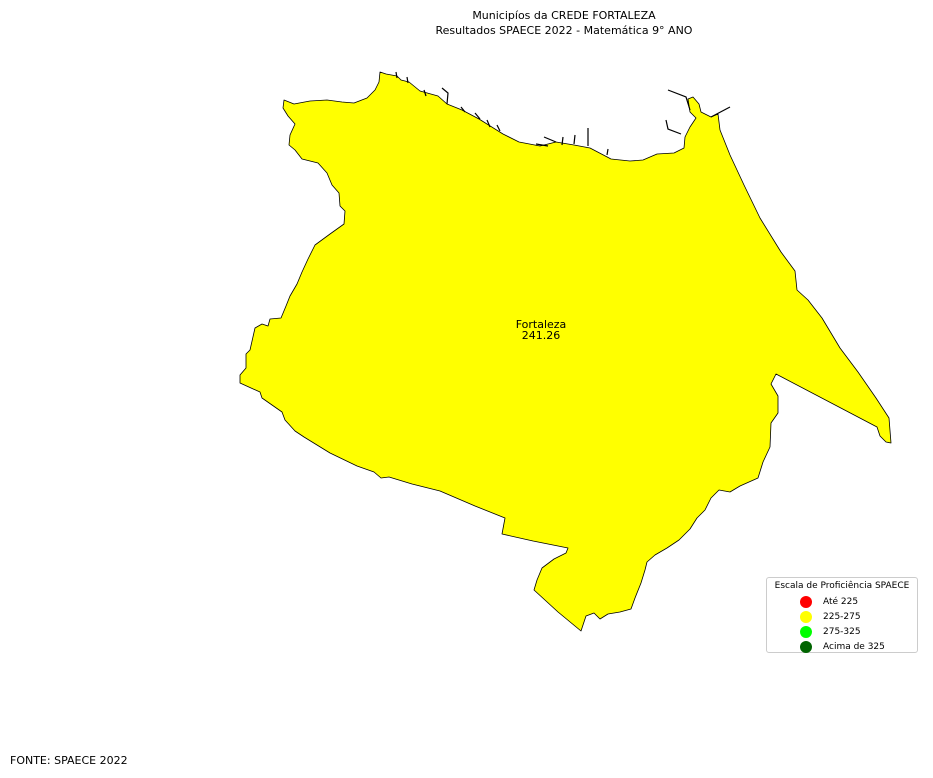 Image resolution: width=933 pixels, height=778 pixels. Describe the element at coordinates (842, 586) in the screenshot. I see `legend-title: Escala de Proficiência SPAECE` at that location.